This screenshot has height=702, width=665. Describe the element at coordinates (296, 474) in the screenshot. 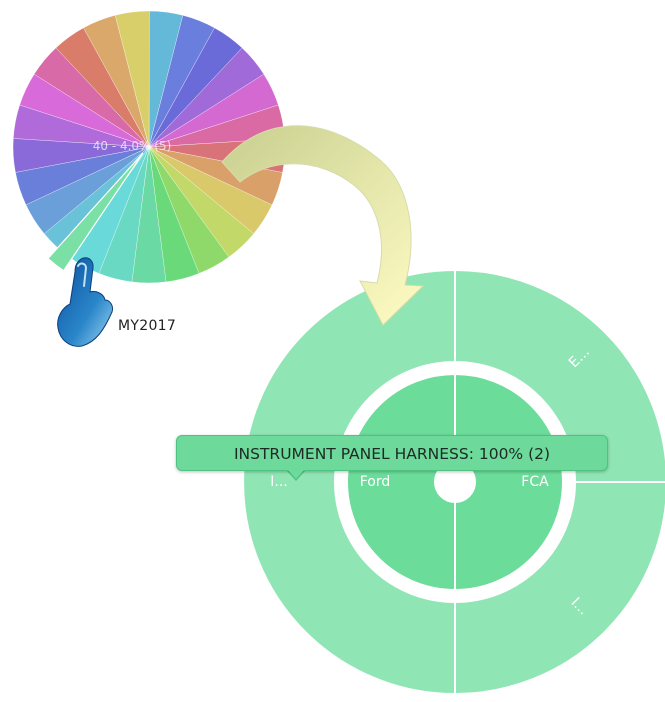

I see `tooltip-tail` at that location.